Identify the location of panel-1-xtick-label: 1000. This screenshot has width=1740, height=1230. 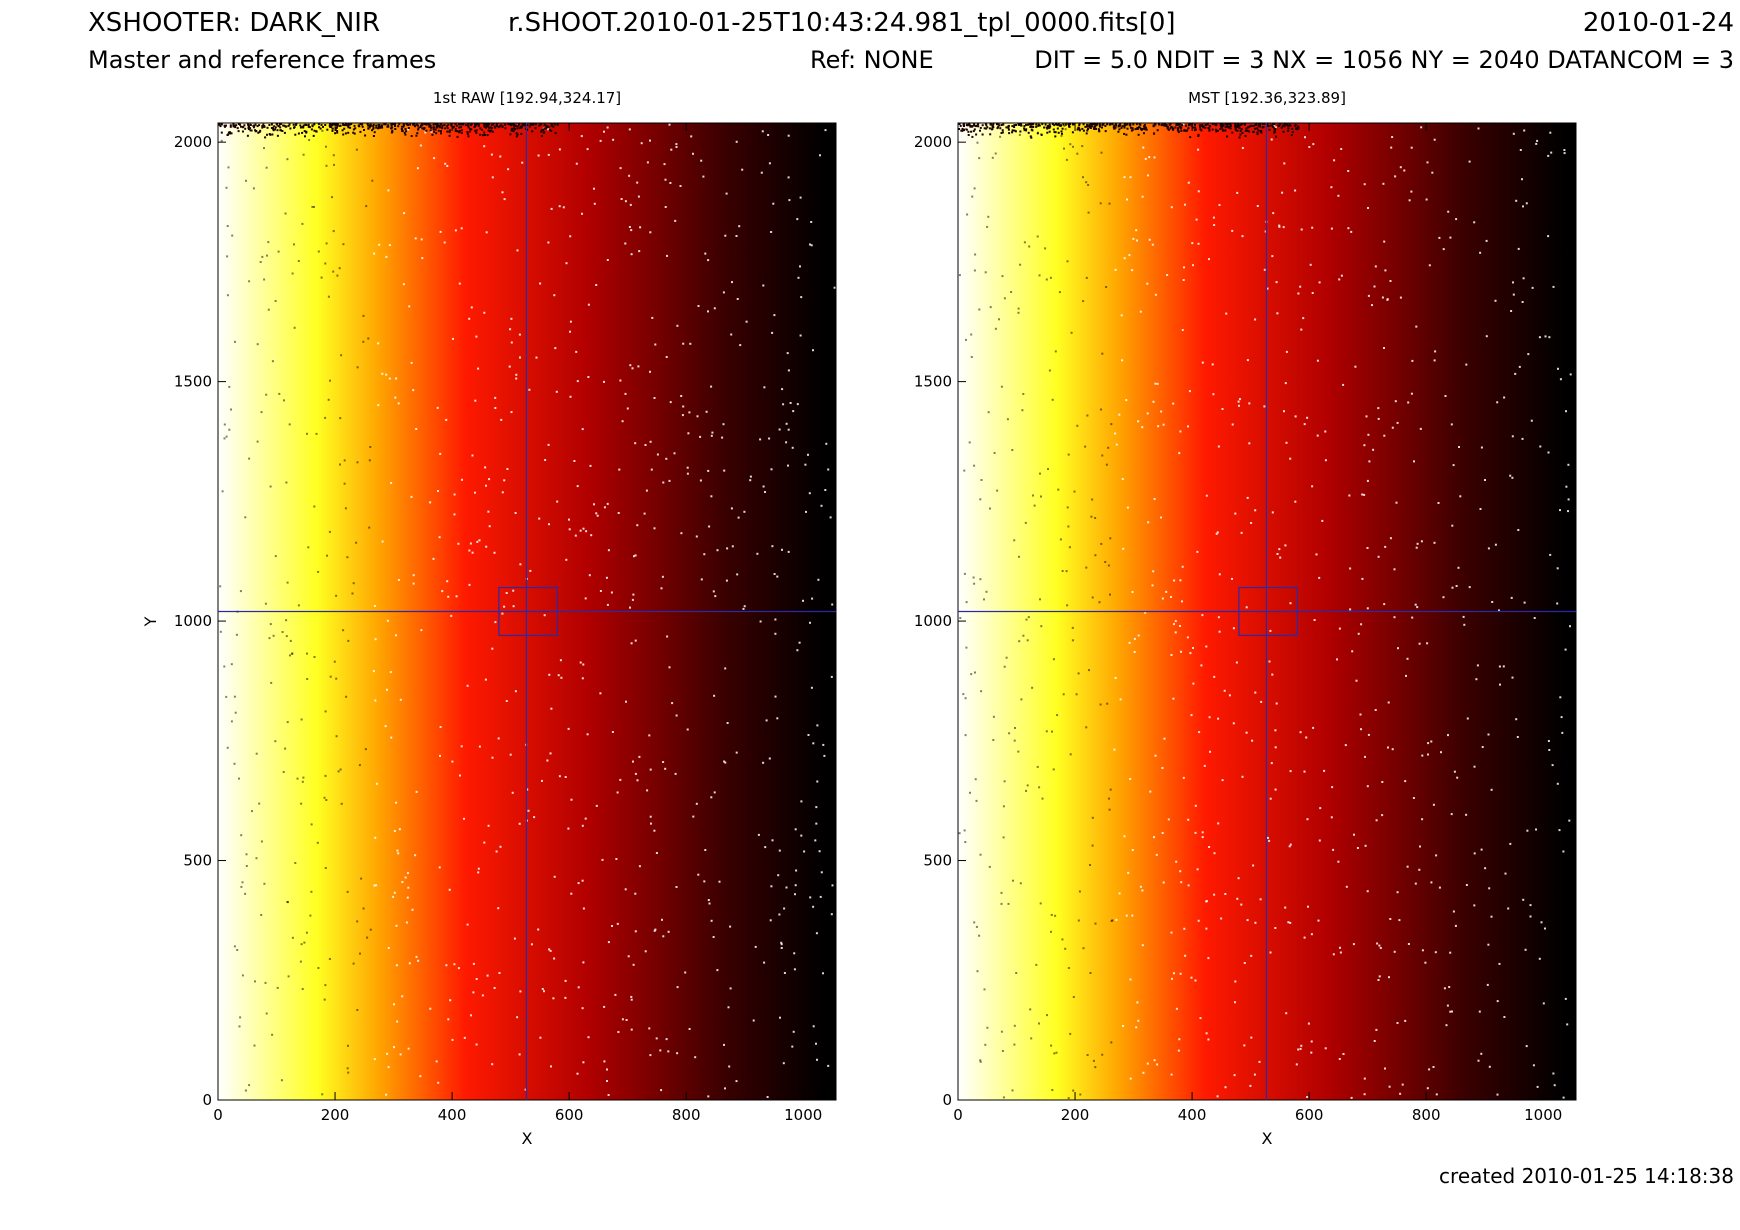
(803, 1115).